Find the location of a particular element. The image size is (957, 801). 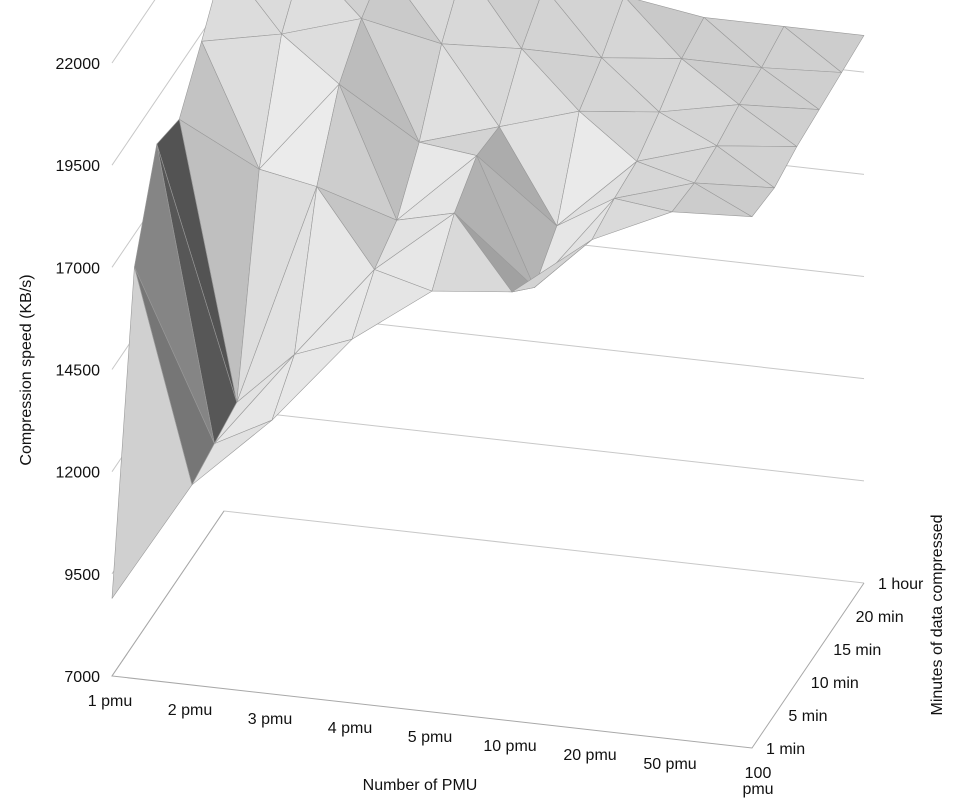

x-tick-label: 2 pmu is located at coordinates (190, 710).